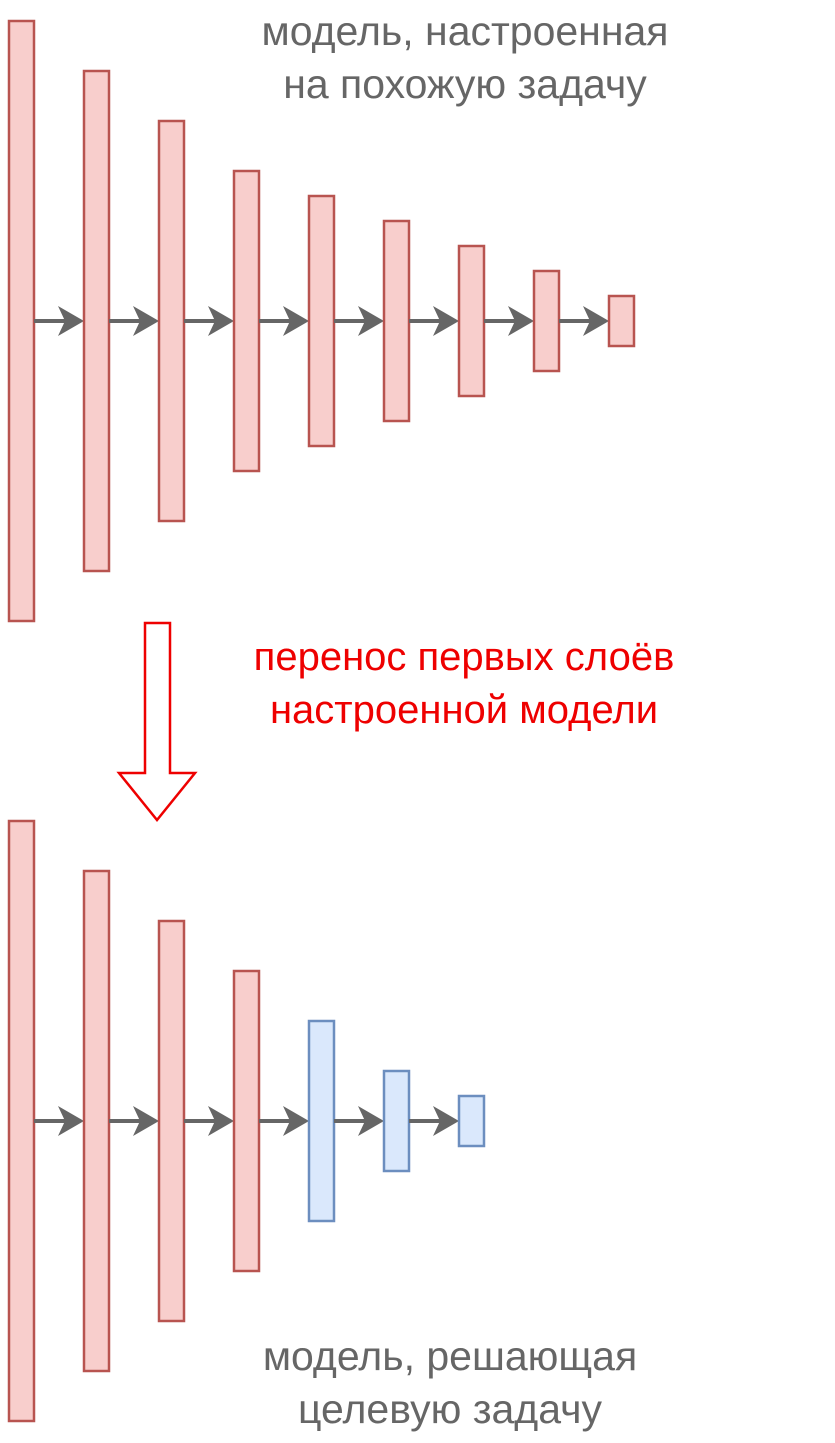  Describe the element at coordinates (464, 710) in the screenshot. I see `transfer-label-line2: настроенной модели` at that location.